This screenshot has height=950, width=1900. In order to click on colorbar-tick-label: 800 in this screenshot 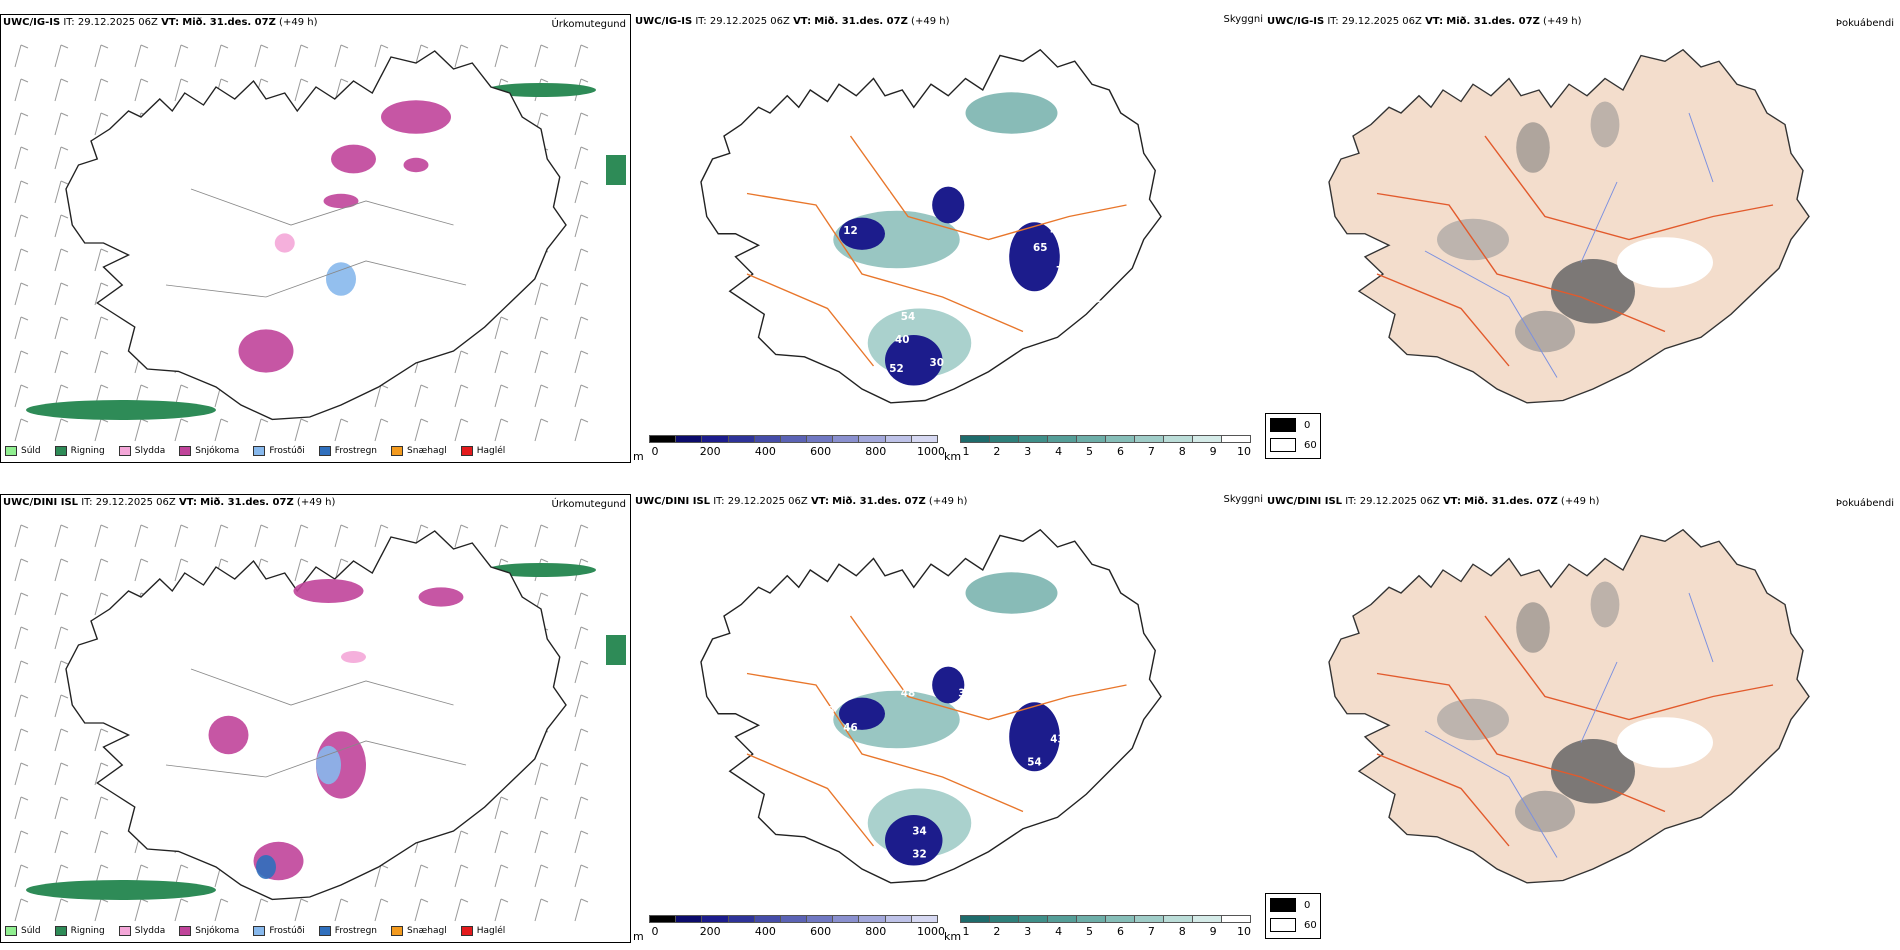, I will do `click(876, 451)`.